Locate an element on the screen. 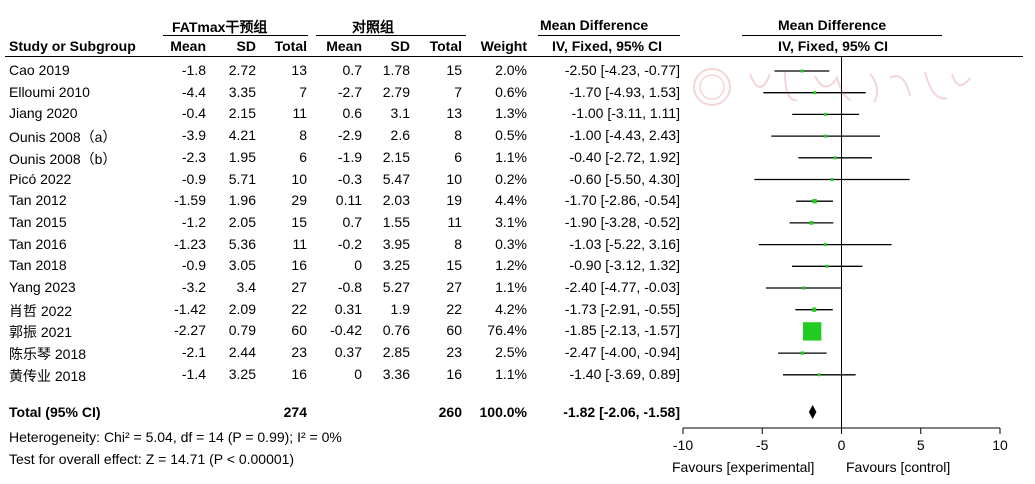 This screenshot has width=1035, height=484. mean-difference-header-text: Mean Difference is located at coordinates (594, 25).